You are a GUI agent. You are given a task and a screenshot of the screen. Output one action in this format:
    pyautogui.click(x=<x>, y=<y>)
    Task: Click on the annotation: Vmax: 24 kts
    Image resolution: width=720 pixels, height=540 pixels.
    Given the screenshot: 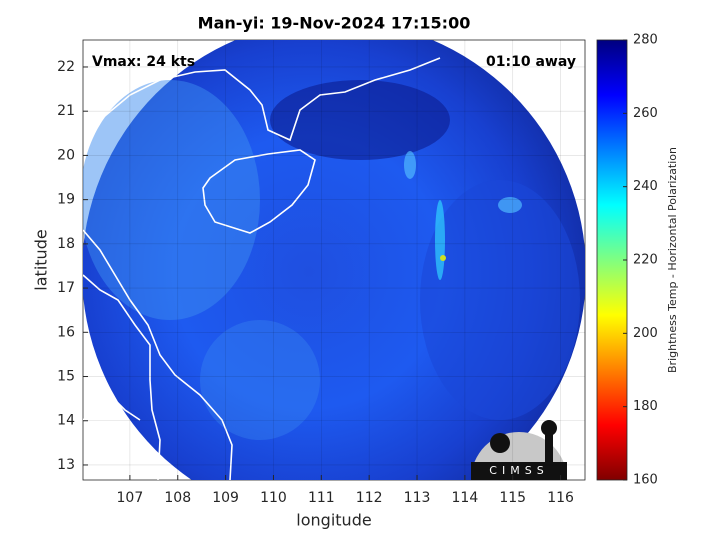 What is the action you would take?
    pyautogui.click(x=143, y=62)
    